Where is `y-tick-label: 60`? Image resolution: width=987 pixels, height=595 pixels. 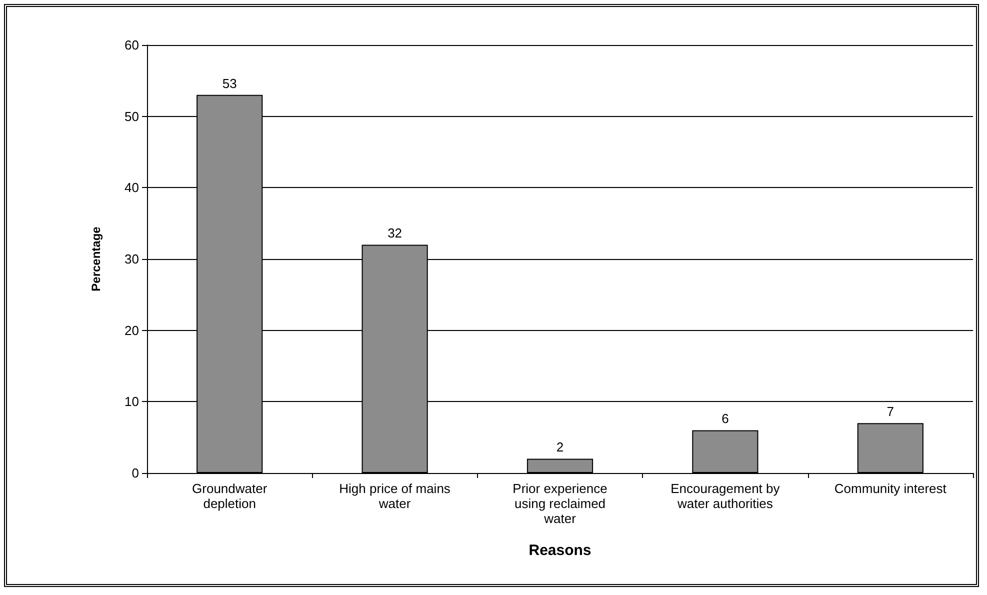
y-tick-label: 60 is located at coordinates (131, 45).